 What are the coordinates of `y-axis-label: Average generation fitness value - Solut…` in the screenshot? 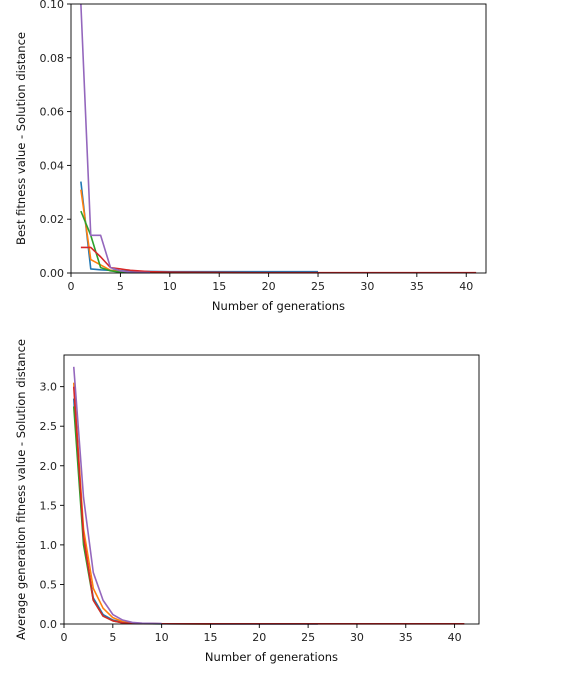 It's located at (21, 489).